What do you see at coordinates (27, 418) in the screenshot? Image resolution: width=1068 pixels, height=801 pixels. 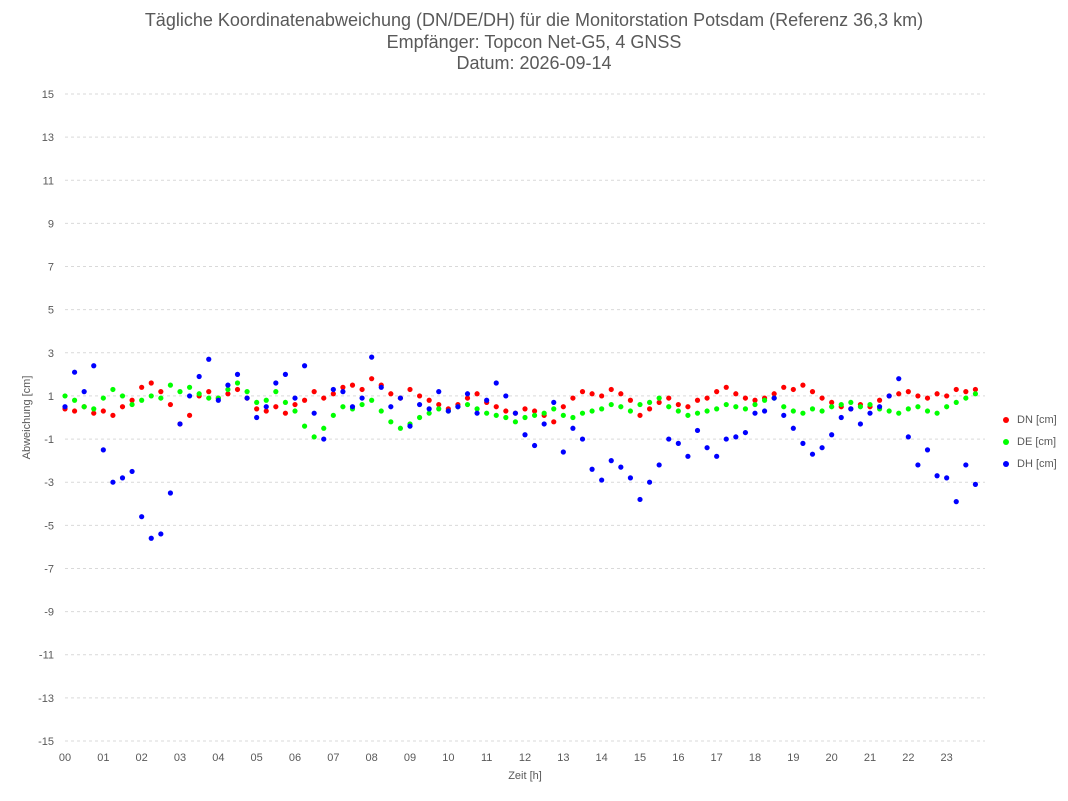 I see `y-axis-title: Abweichung [cm]` at bounding box center [27, 418].